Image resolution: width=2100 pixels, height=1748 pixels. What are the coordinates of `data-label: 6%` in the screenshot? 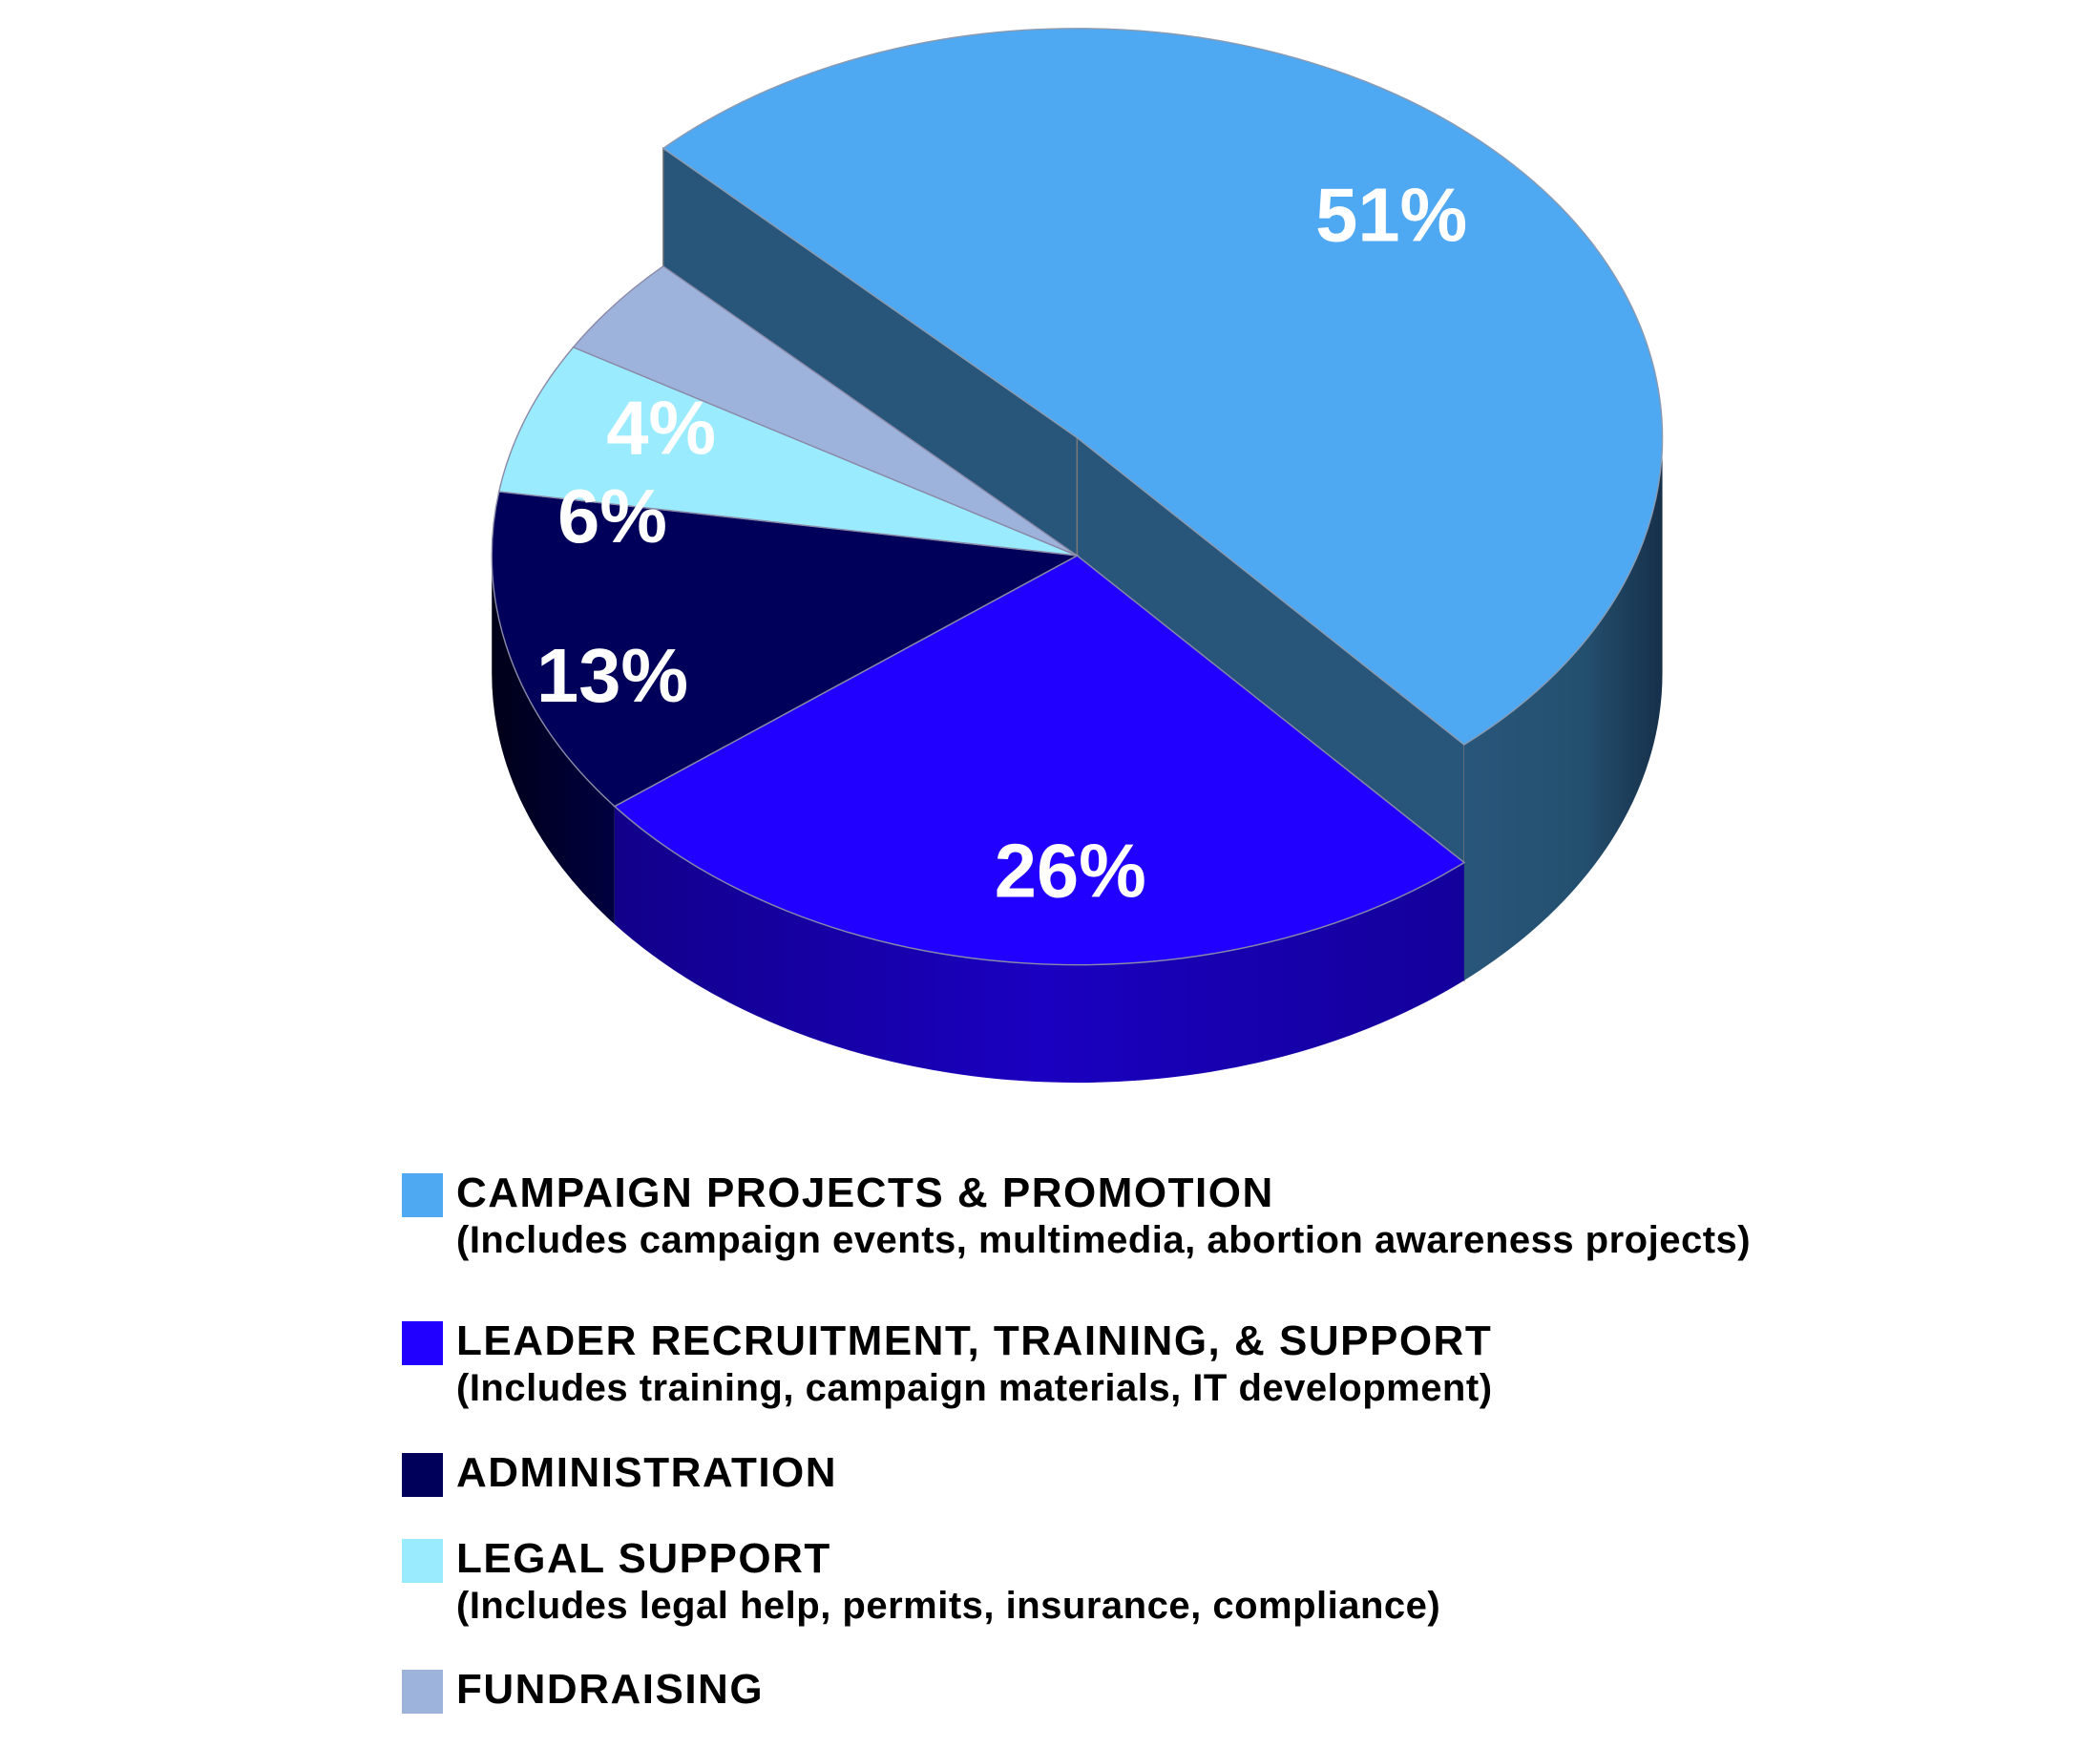 It's located at (612, 516).